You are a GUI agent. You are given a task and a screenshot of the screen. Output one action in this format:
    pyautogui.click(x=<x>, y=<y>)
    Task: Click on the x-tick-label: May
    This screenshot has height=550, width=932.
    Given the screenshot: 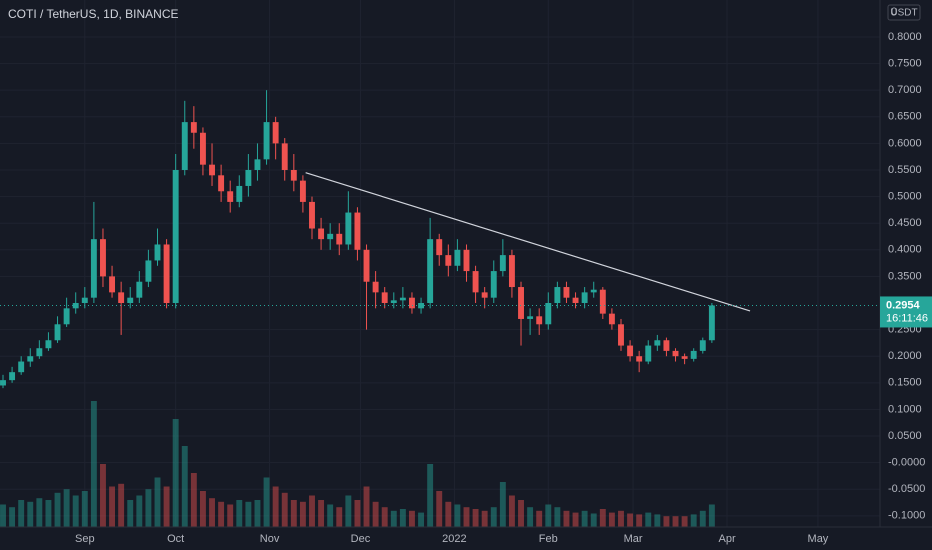 What is the action you would take?
    pyautogui.click(x=818, y=539)
    